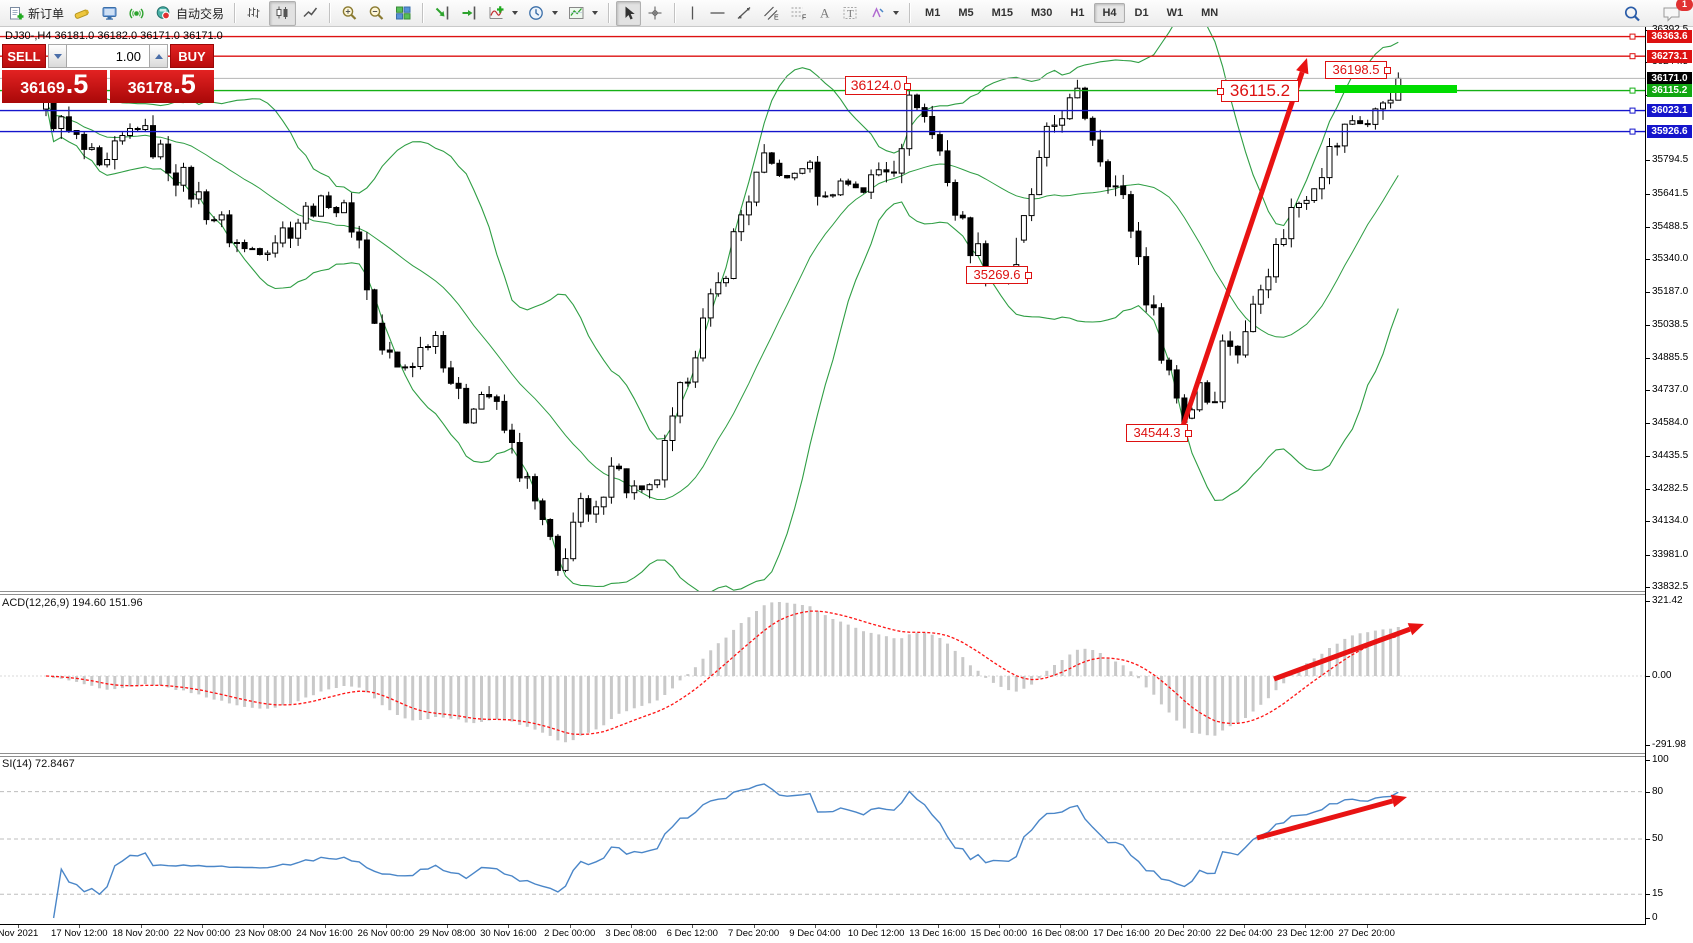 The width and height of the screenshot is (1693, 943). I want to click on time-axis-line, so click(822, 924).